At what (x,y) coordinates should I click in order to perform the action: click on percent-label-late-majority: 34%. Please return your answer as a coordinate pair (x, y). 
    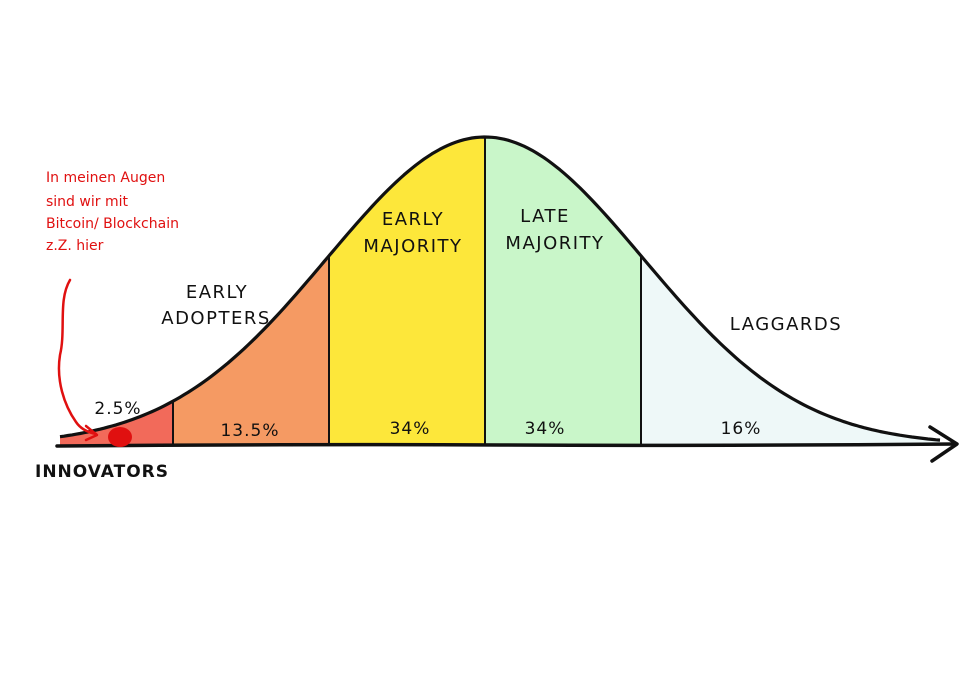
    Looking at the image, I should click on (545, 429).